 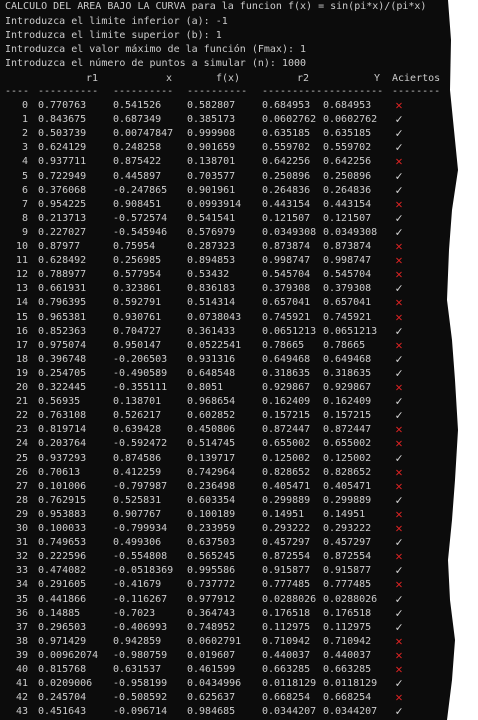 I want to click on x-value: -0.572574, so click(x=140, y=218).